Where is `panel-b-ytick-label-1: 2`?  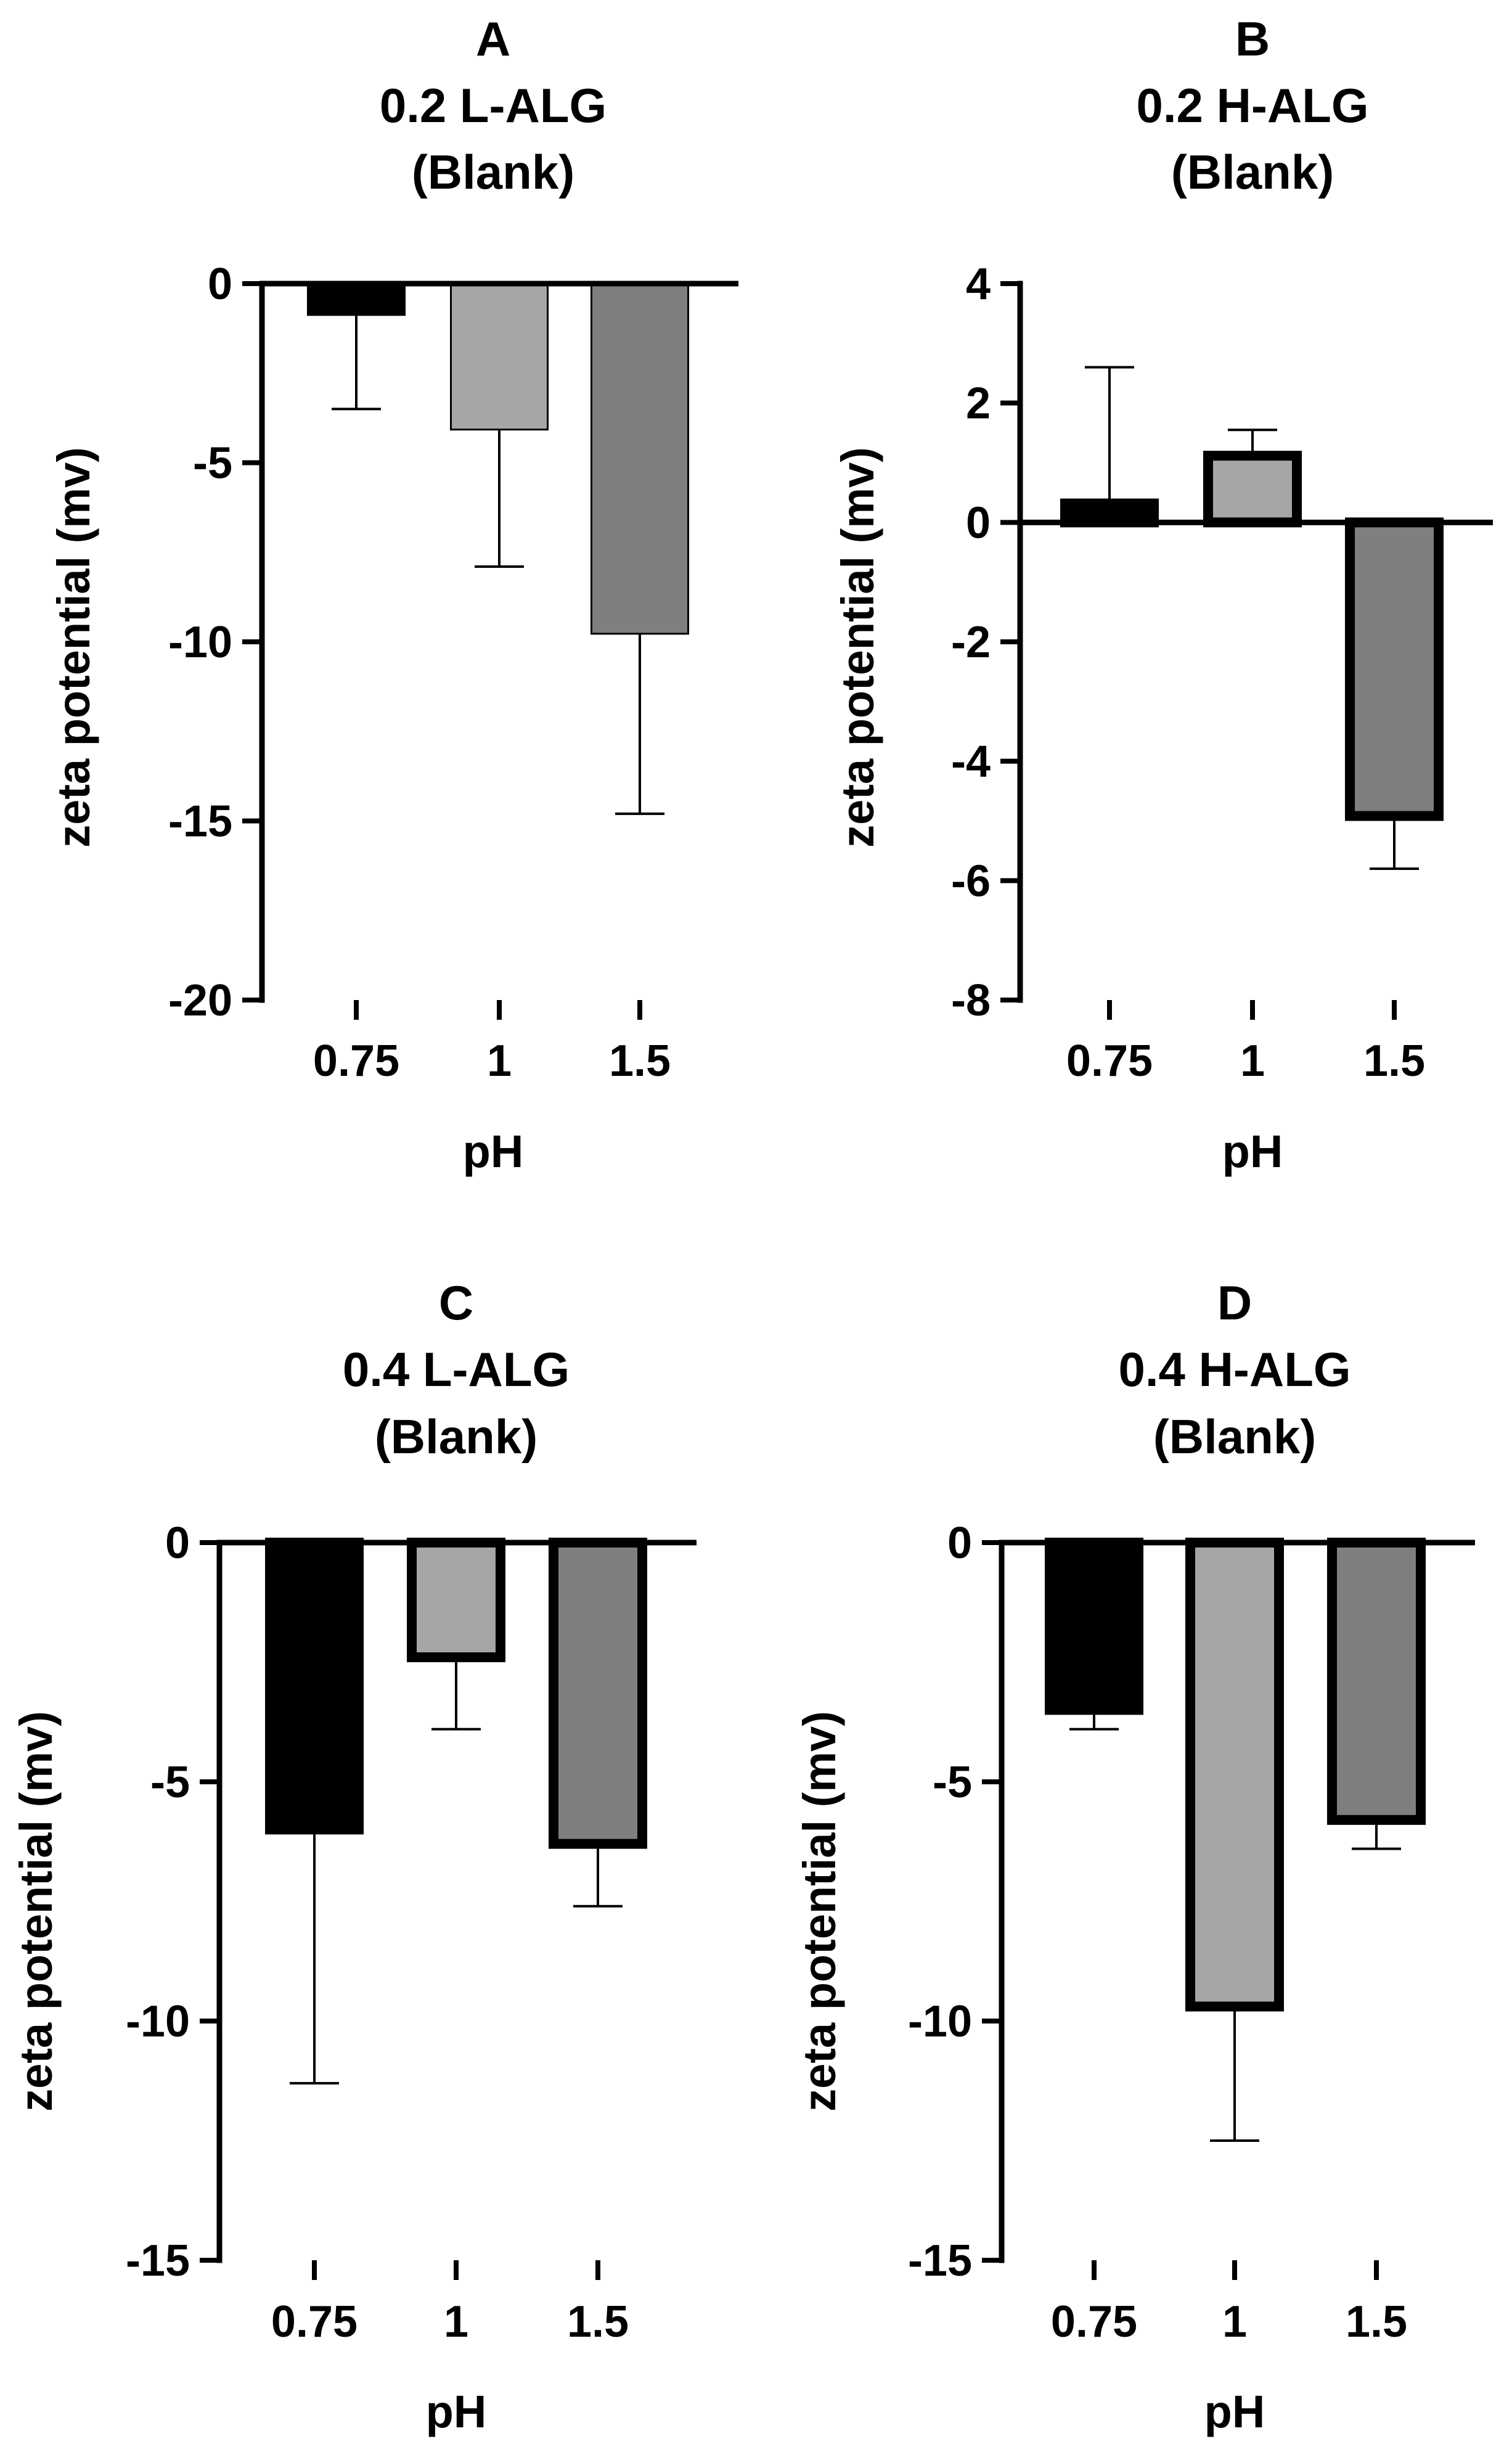 panel-b-ytick-label-1: 2 is located at coordinates (979, 403).